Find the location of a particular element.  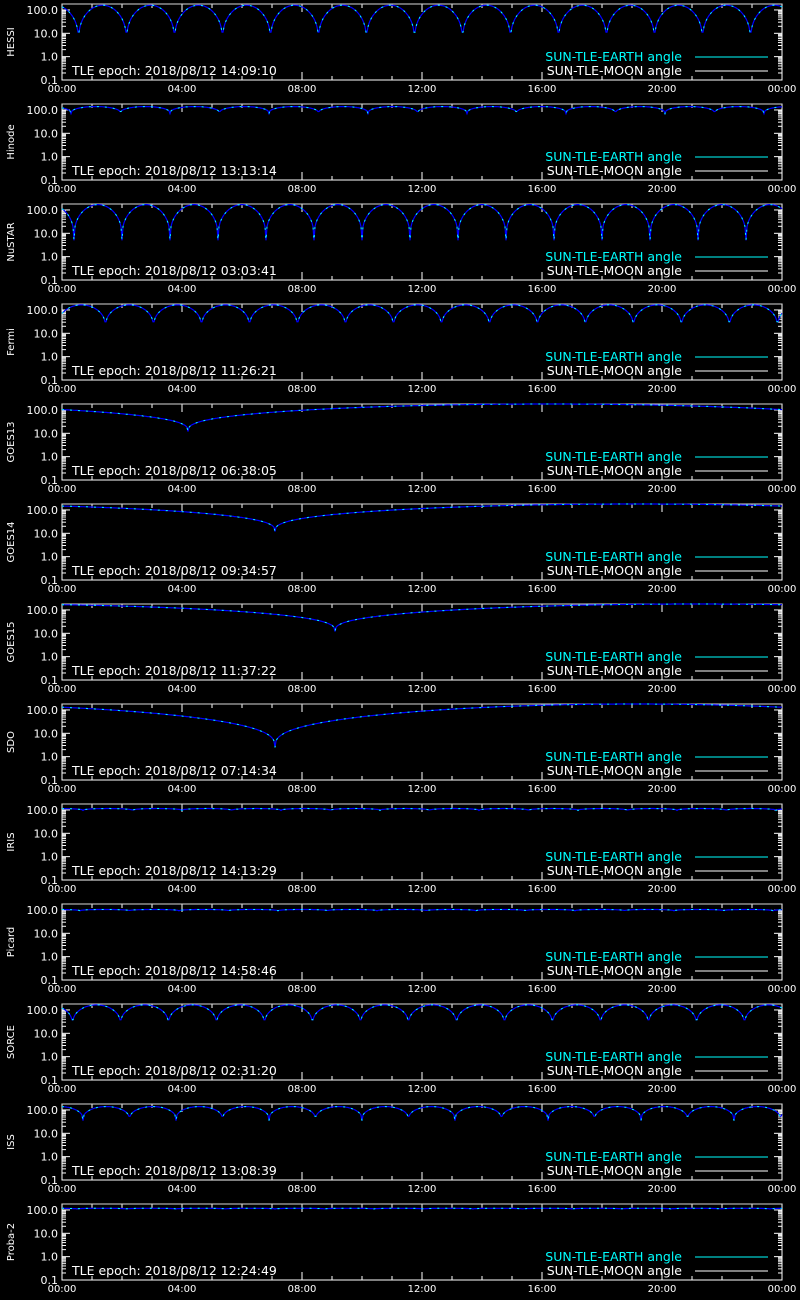

earth-angle-series-GOES15 is located at coordinates (422, 617).